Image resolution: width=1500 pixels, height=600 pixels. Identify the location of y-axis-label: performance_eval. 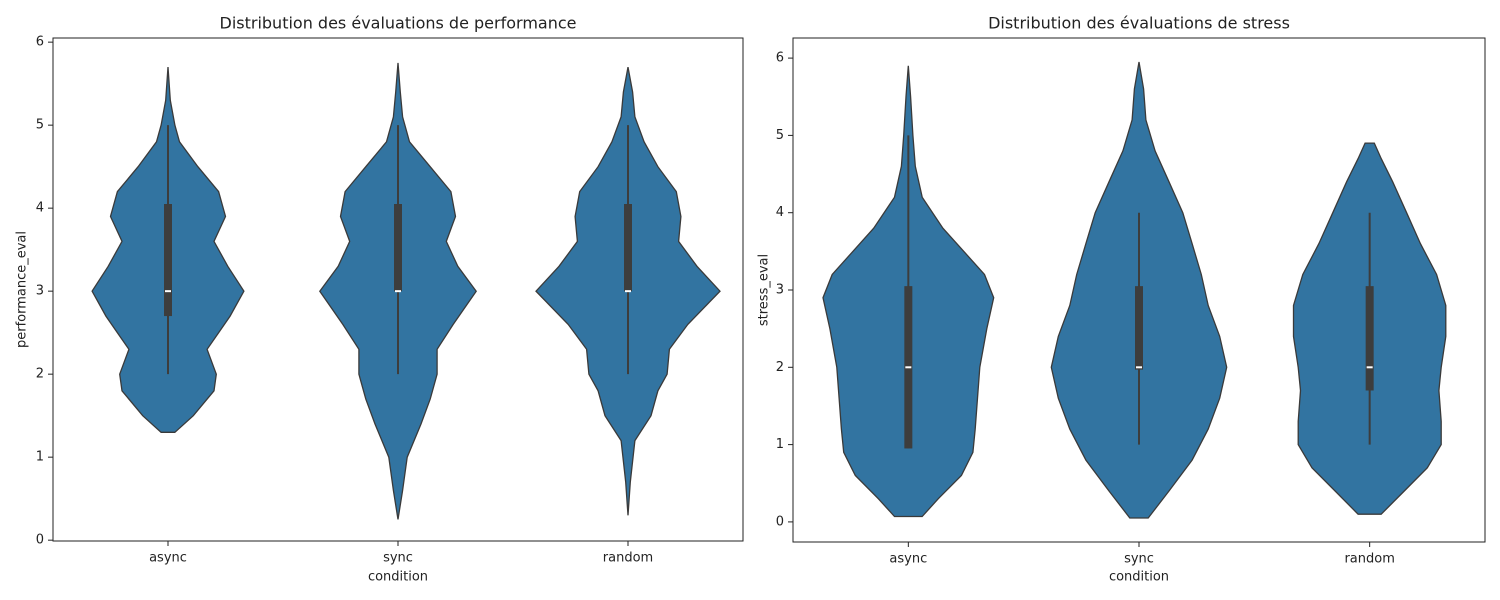
(22, 289).